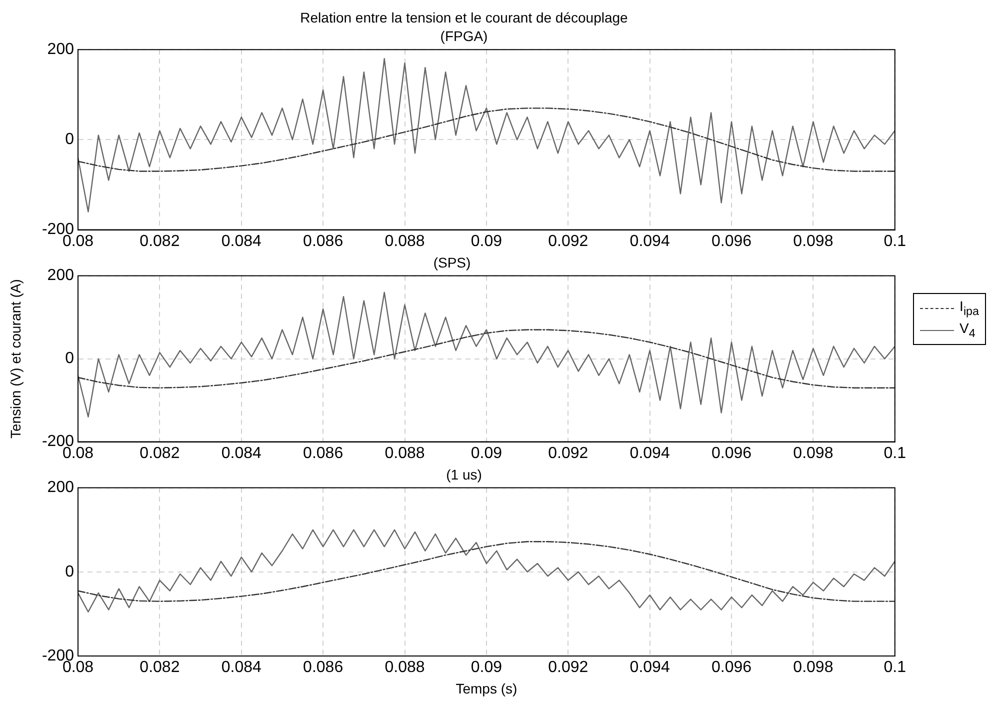 This screenshot has height=706, width=994. What do you see at coordinates (968, 330) in the screenshot?
I see `legend-label: V$_{4}$` at bounding box center [968, 330].